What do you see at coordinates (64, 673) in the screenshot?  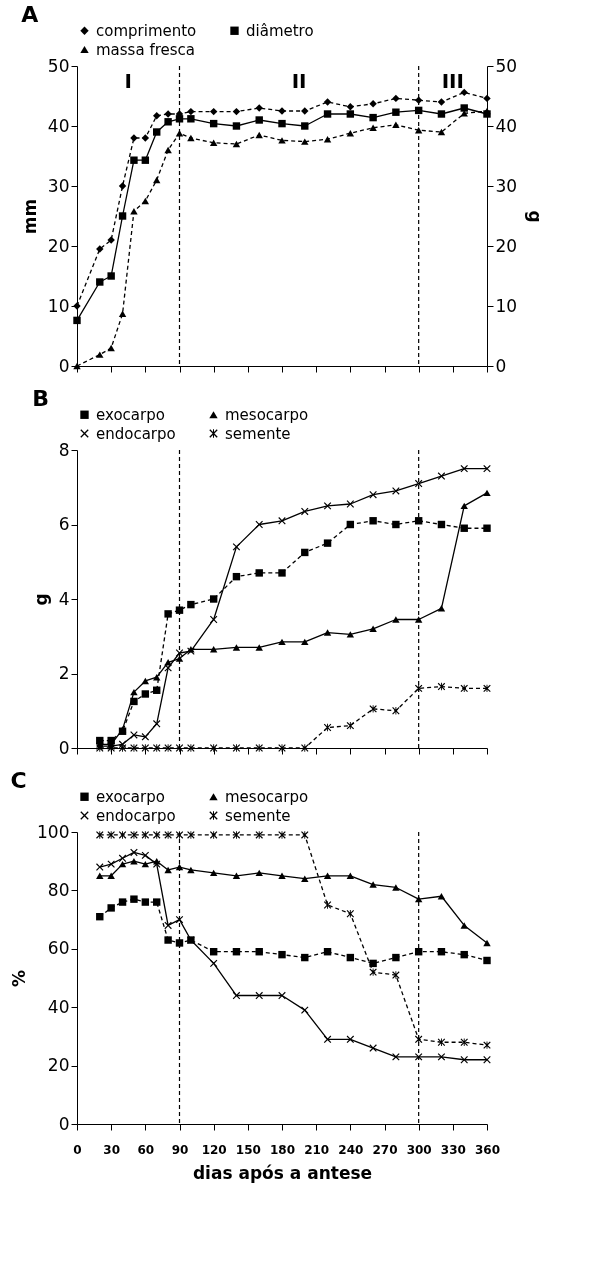 I see `y-tick-label: 2` at bounding box center [64, 673].